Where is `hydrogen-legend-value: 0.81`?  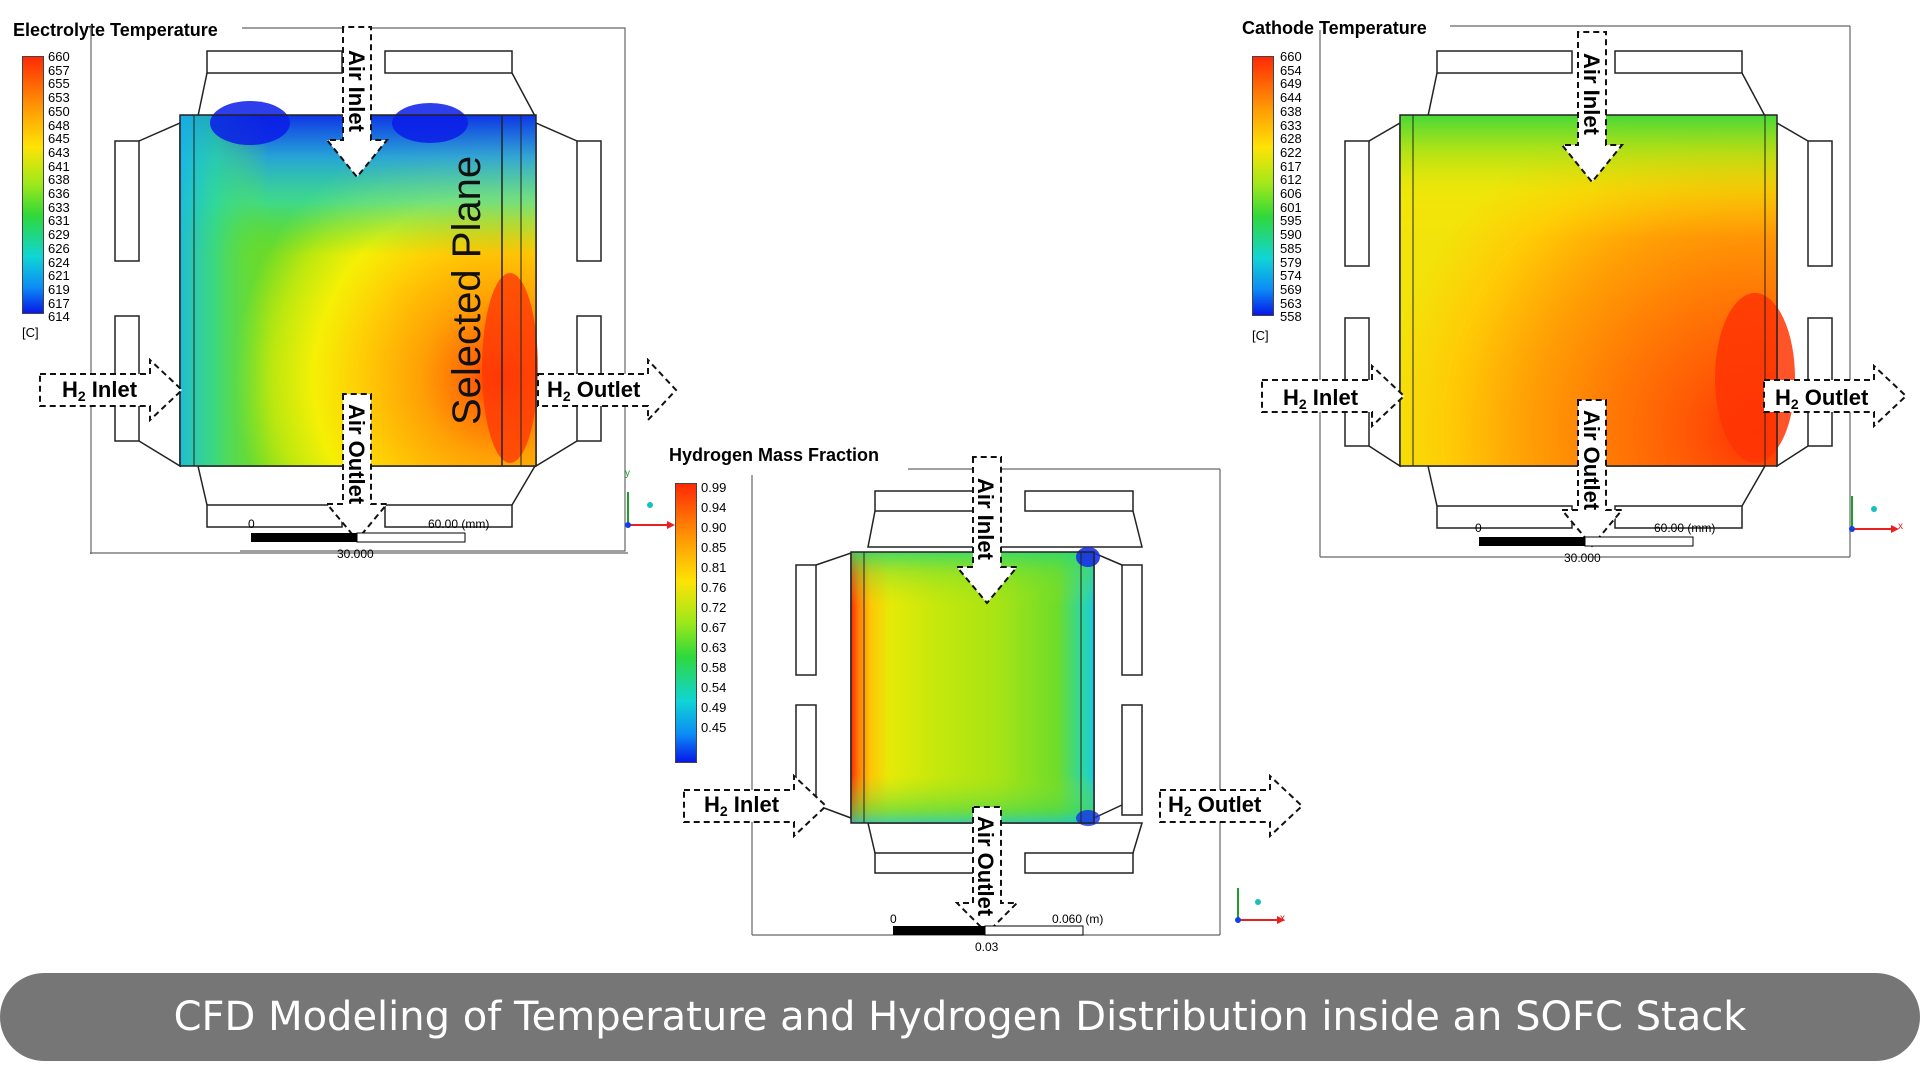
hydrogen-legend-value: 0.81 is located at coordinates (714, 567).